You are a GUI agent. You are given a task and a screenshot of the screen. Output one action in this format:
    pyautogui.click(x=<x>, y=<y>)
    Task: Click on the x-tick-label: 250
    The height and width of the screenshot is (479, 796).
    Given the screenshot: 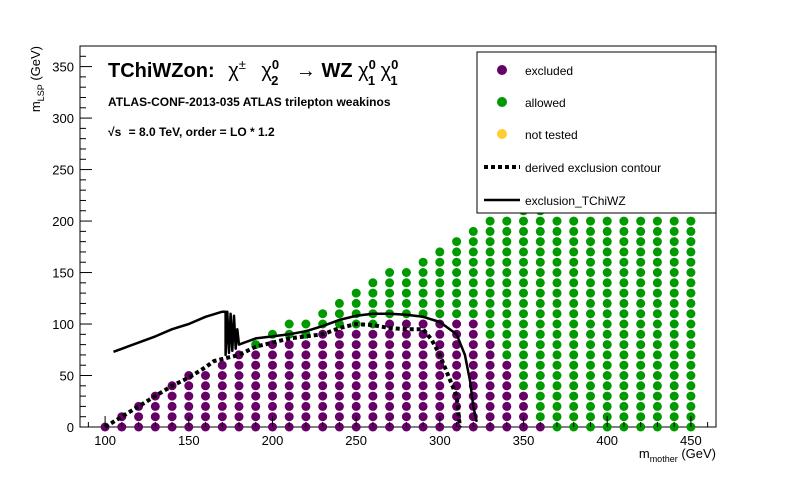 What is the action you would take?
    pyautogui.click(x=356, y=440)
    